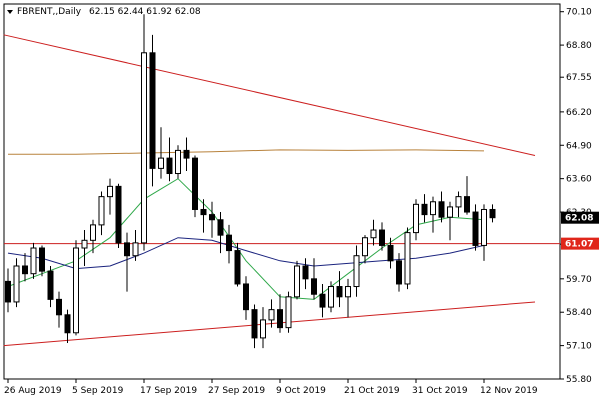 The image size is (600, 400). What do you see at coordinates (509, 391) in the screenshot?
I see `x-tick-label: 12 Nov 2019` at bounding box center [509, 391].